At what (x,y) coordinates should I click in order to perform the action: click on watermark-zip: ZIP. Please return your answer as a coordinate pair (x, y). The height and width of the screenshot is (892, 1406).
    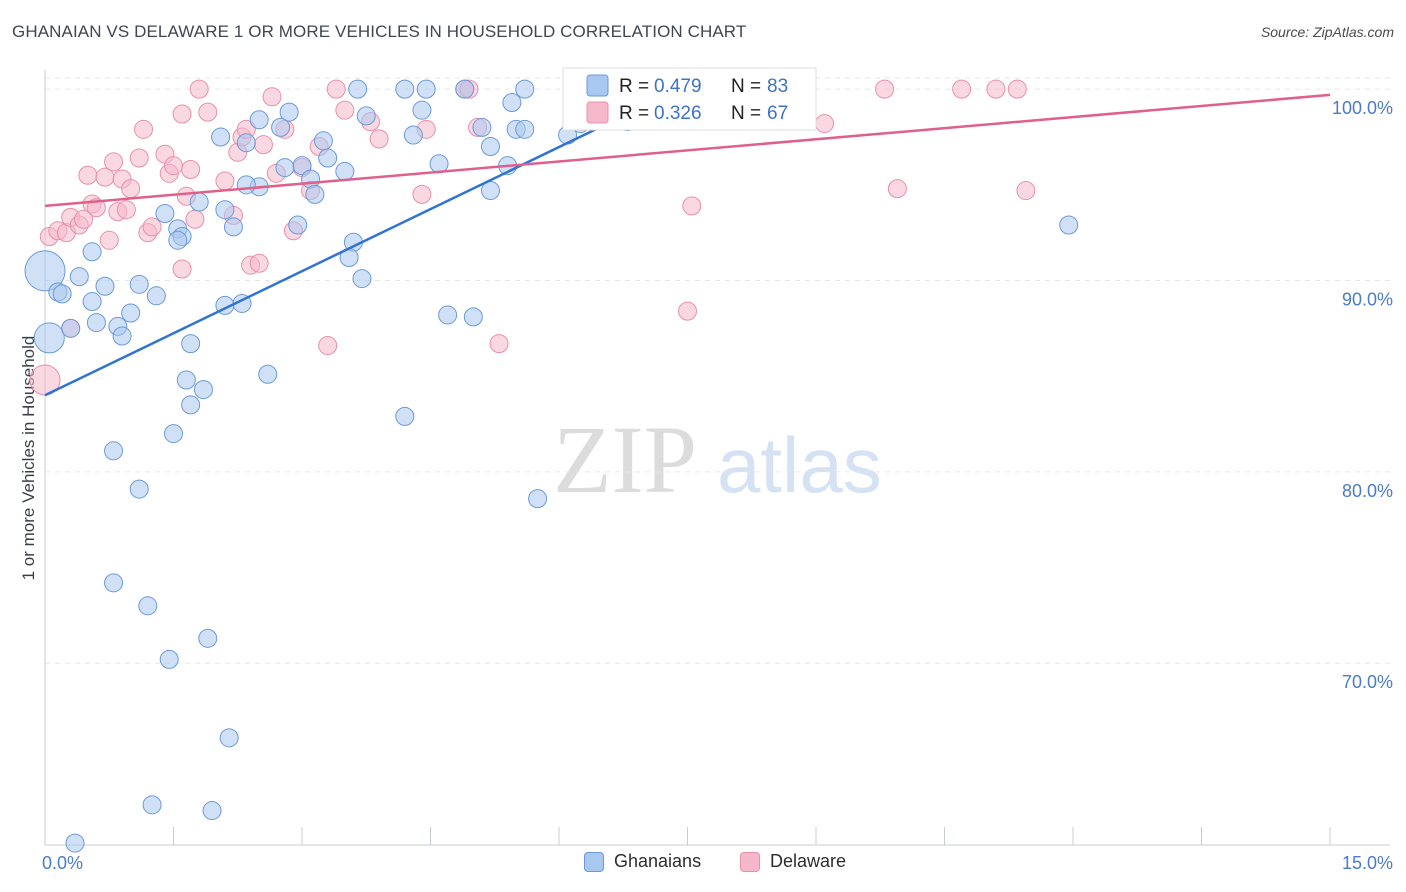
    Looking at the image, I should click on (625, 459).